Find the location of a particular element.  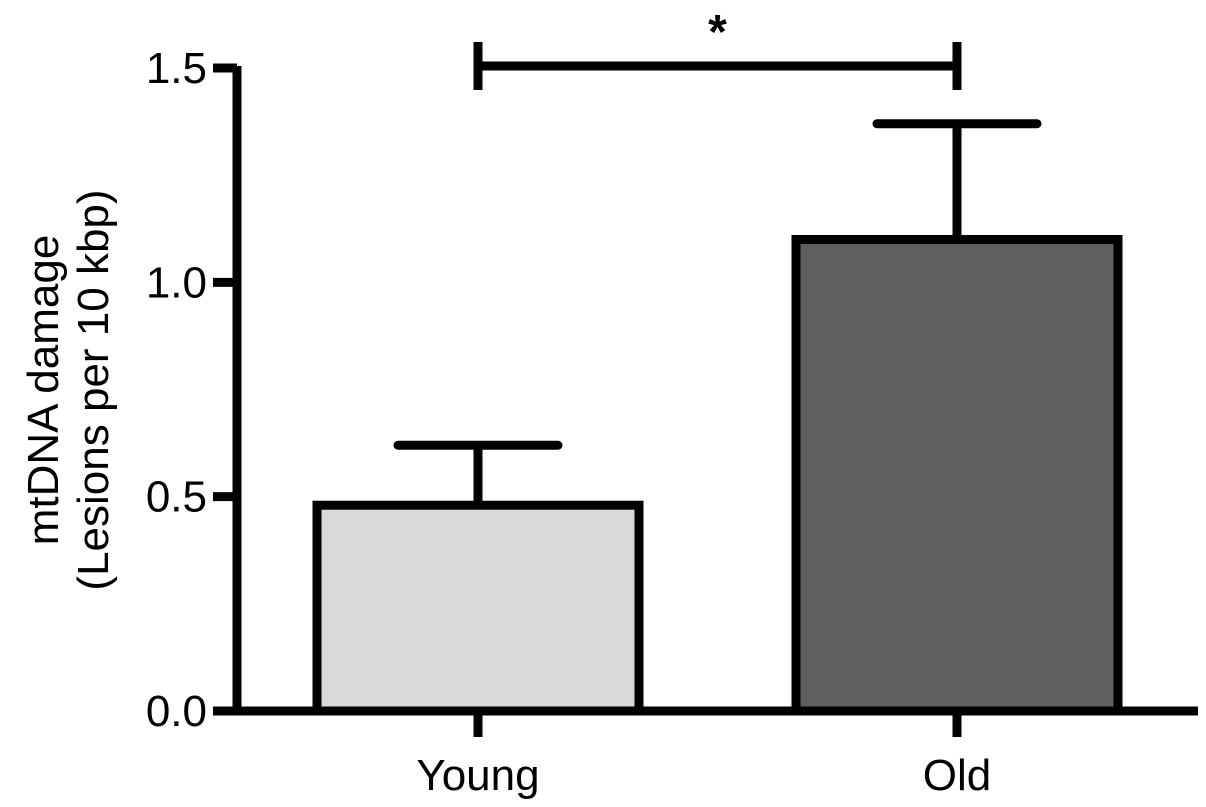

y-axis-label: mtDNA damage (Lesions per 10 kbp) is located at coordinates (68, 389).